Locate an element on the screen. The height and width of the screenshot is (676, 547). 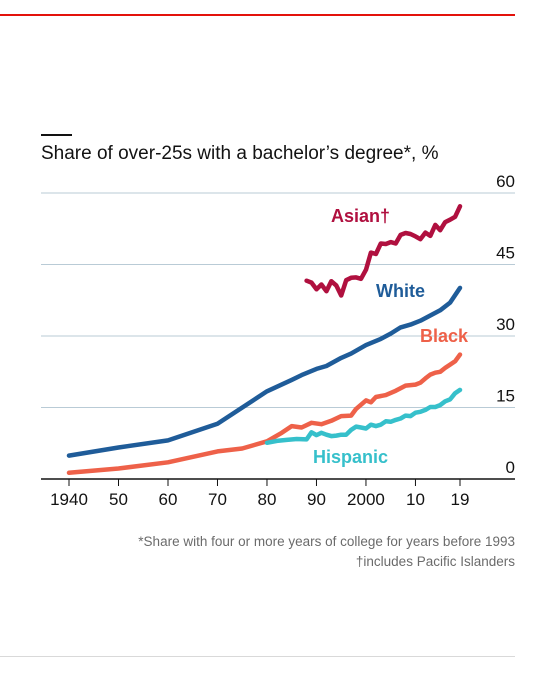
series-label-black: Black is located at coordinates (444, 336).